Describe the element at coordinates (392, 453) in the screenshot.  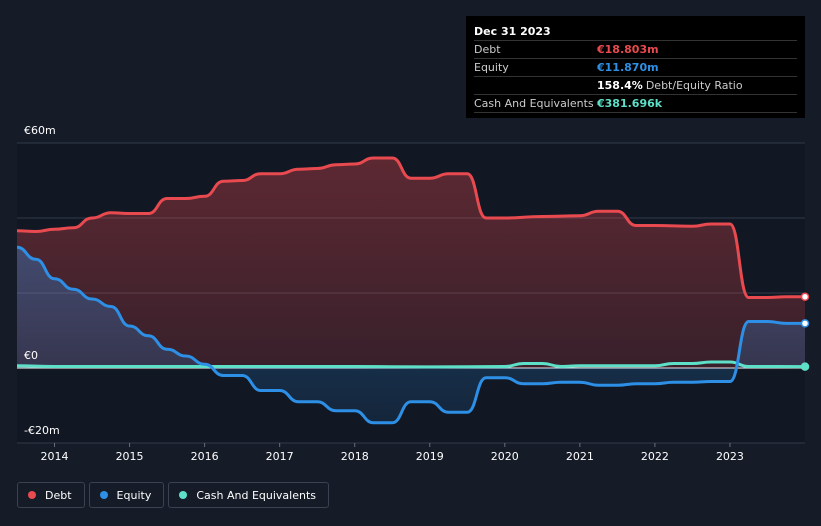
I see `x-axis-ticks: 2014 2015 2016 2017 2018 2019 2020 2021 2022 2023` at that location.